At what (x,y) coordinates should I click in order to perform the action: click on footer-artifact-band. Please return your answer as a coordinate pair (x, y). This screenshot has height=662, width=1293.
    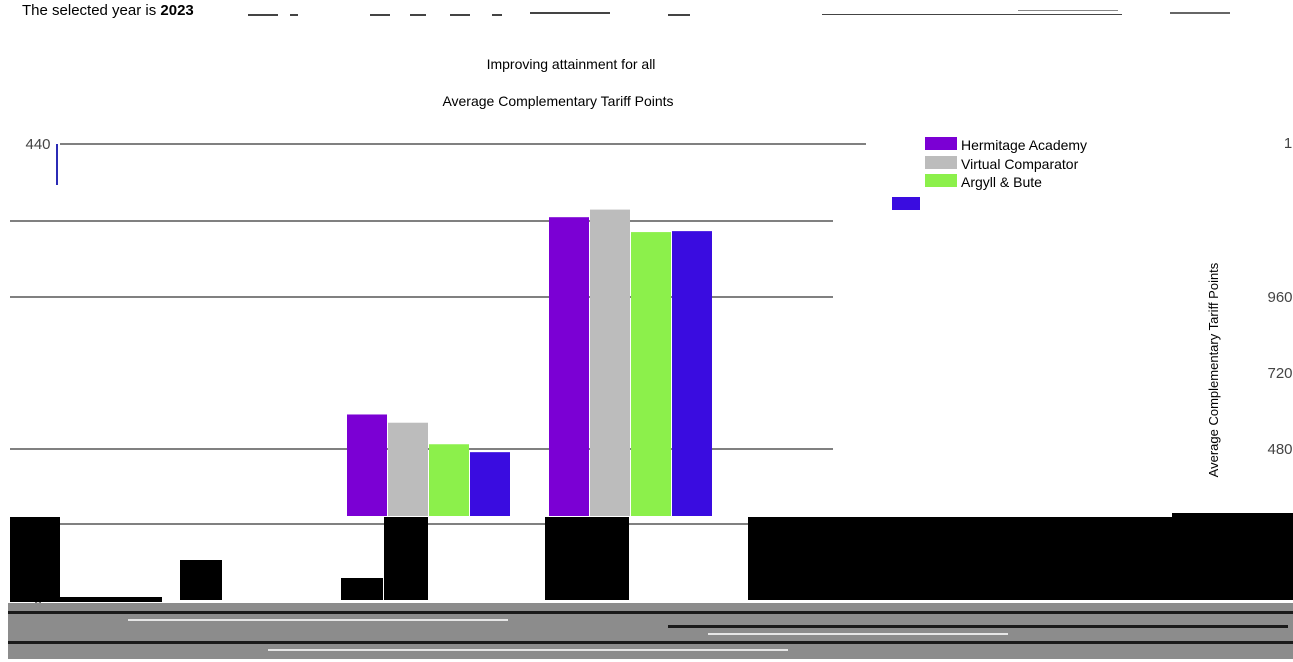
    Looking at the image, I should click on (650, 631).